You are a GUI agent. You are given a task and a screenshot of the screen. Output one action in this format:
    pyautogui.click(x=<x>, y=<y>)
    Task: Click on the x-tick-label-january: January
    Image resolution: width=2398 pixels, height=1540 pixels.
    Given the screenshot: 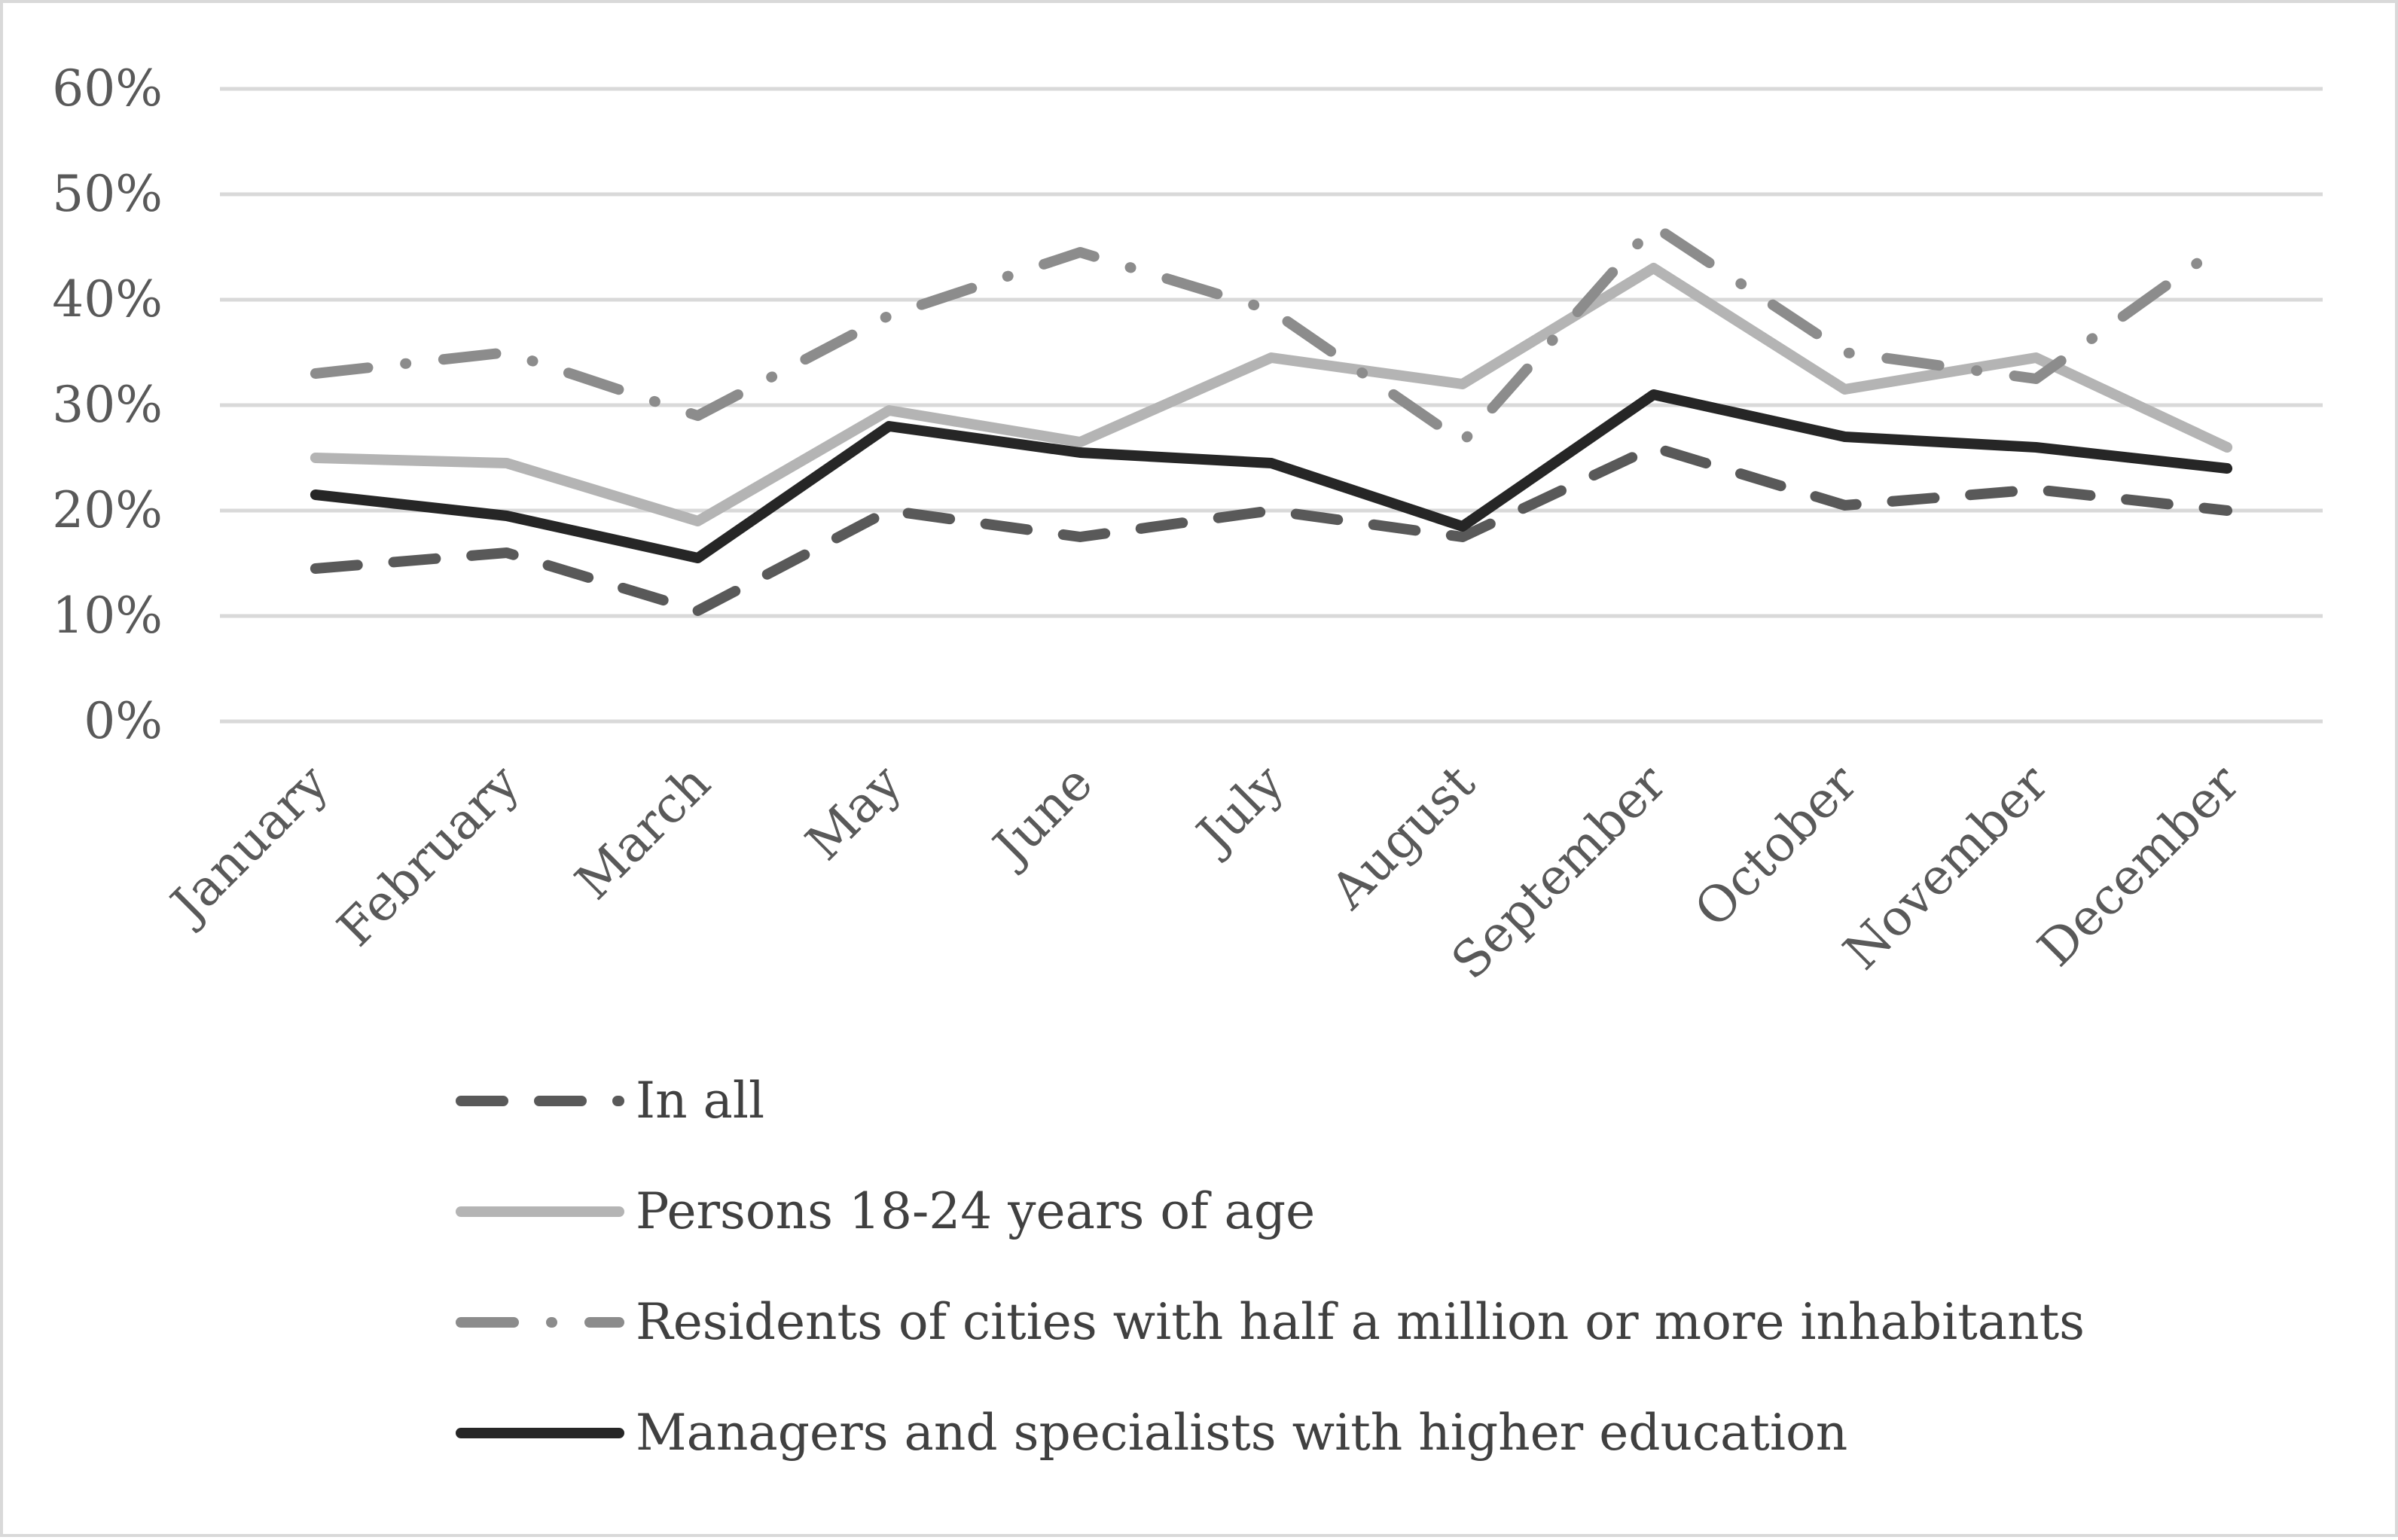 What is the action you would take?
    pyautogui.click(x=248, y=844)
    